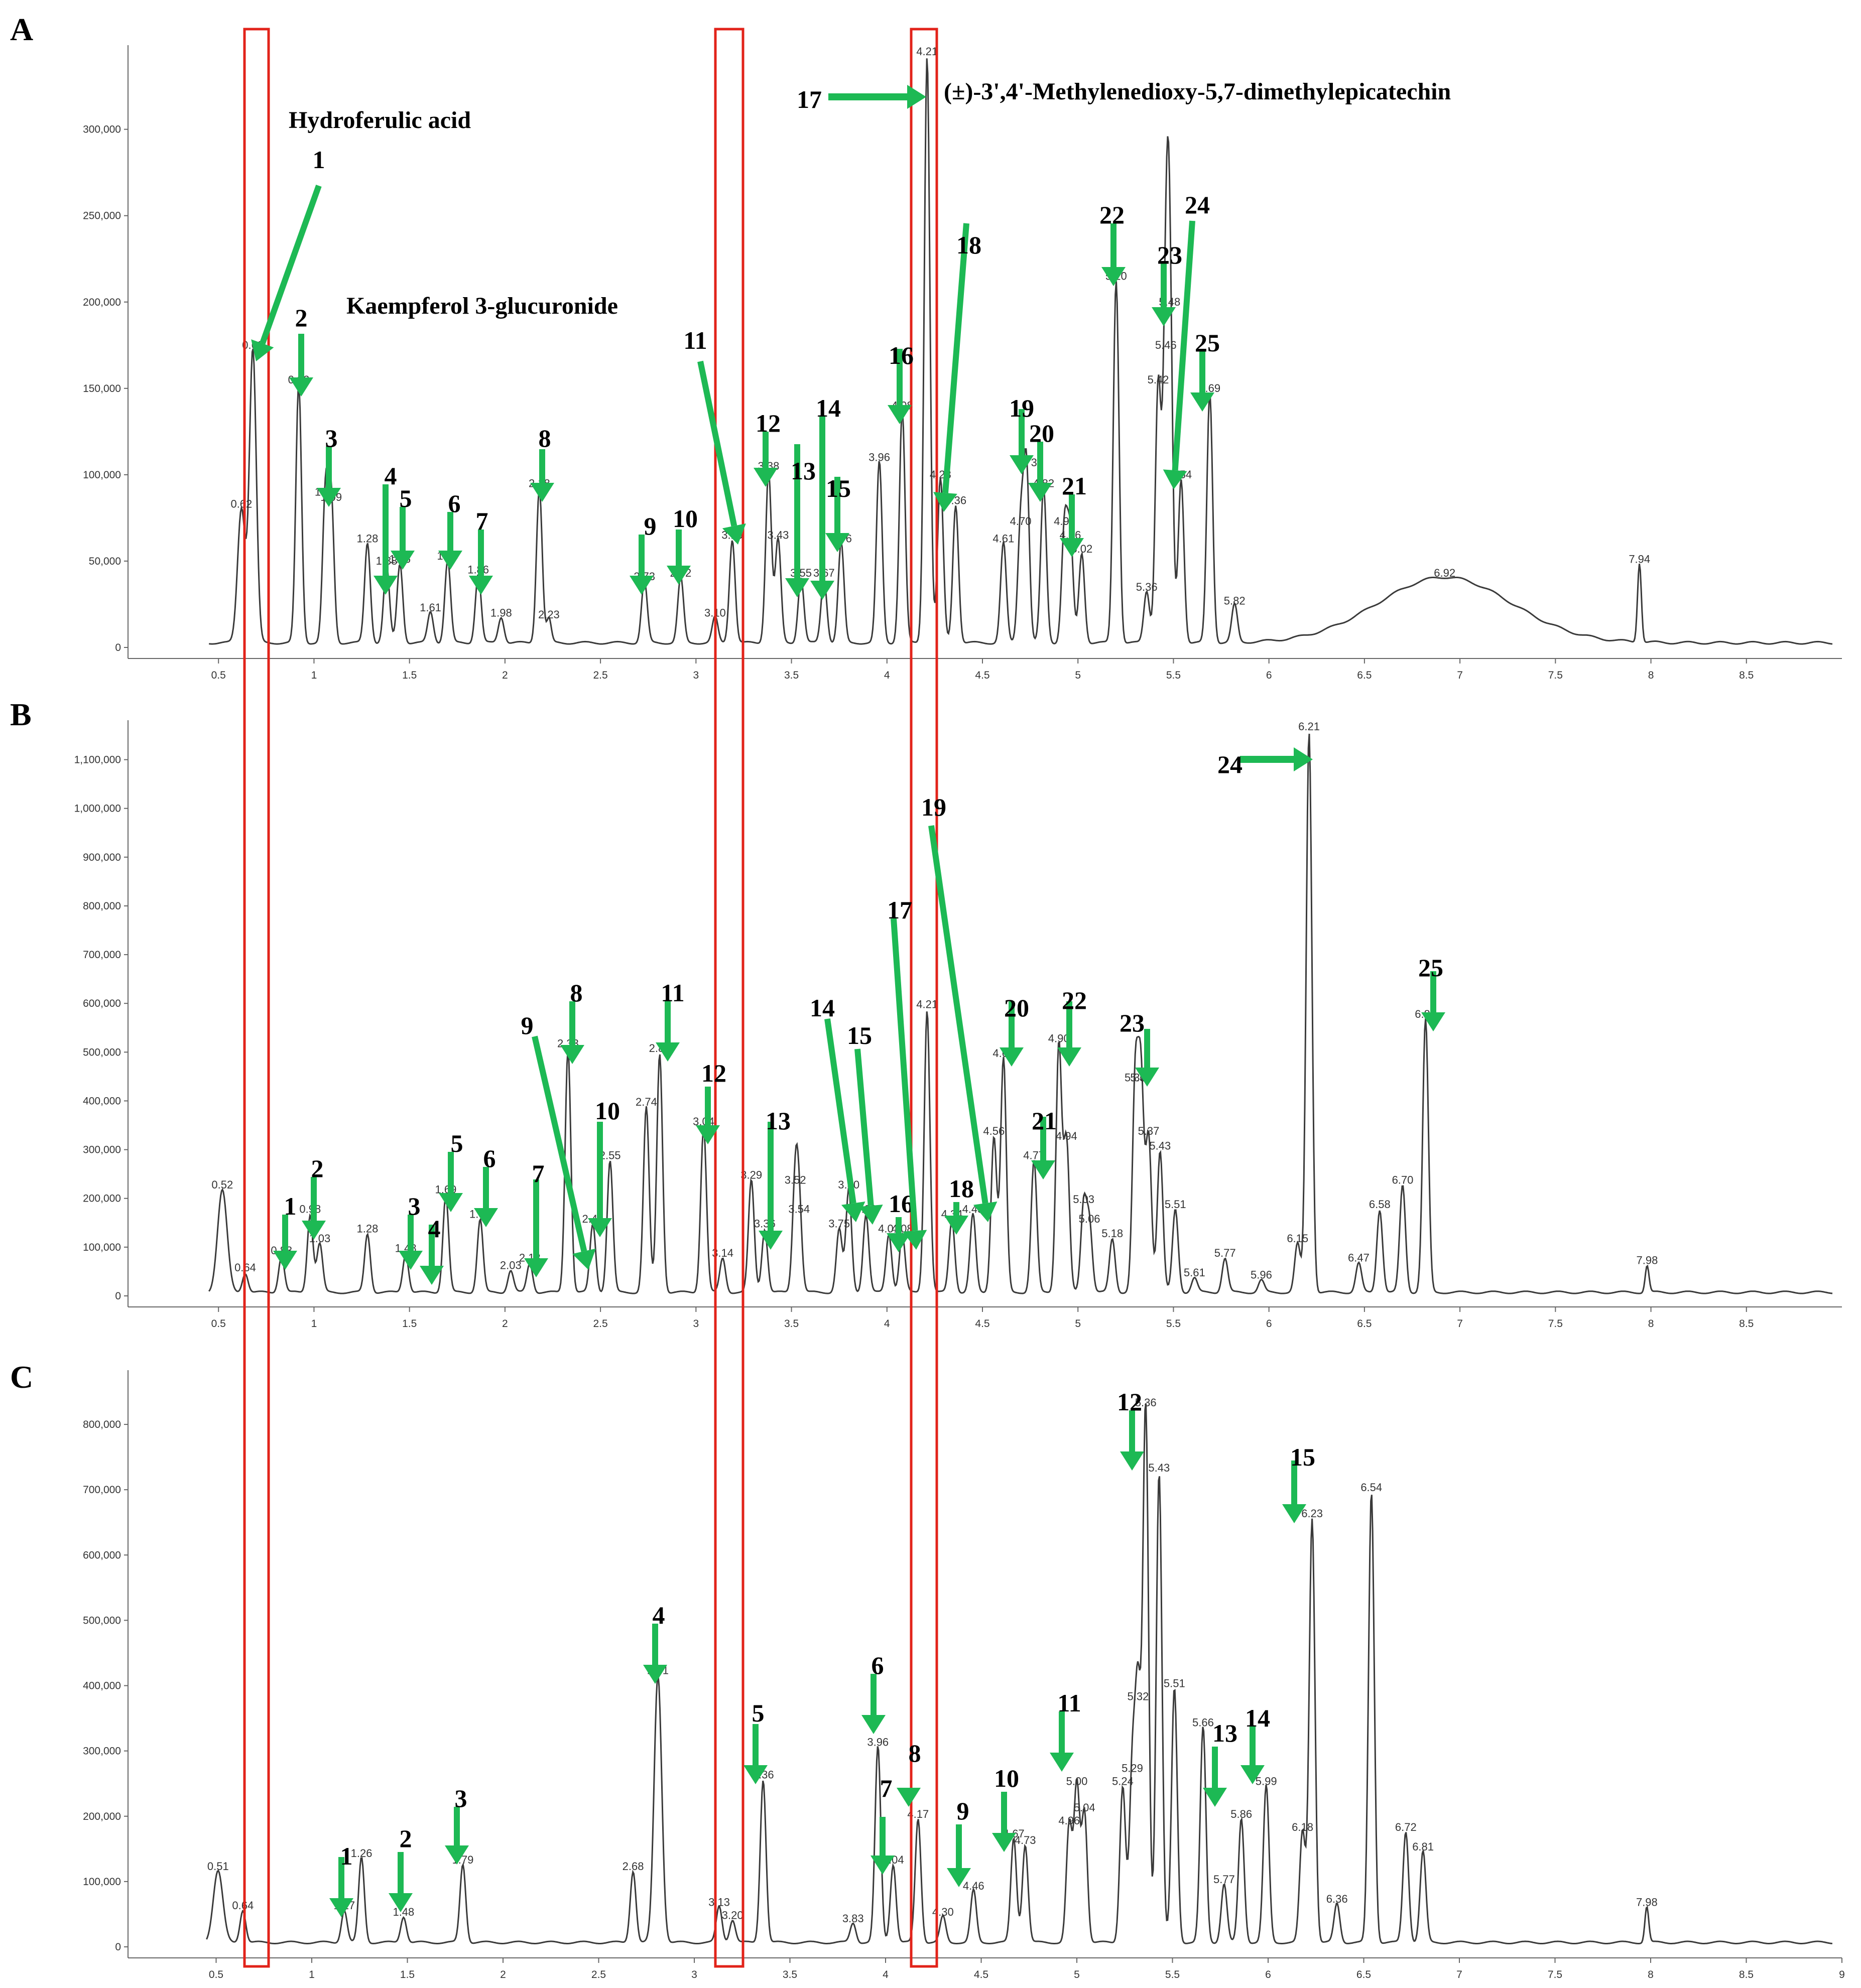 The height and width of the screenshot is (1988, 1861). What do you see at coordinates (1025, 1840) in the screenshot?
I see `peak-label: 4.73` at bounding box center [1025, 1840].